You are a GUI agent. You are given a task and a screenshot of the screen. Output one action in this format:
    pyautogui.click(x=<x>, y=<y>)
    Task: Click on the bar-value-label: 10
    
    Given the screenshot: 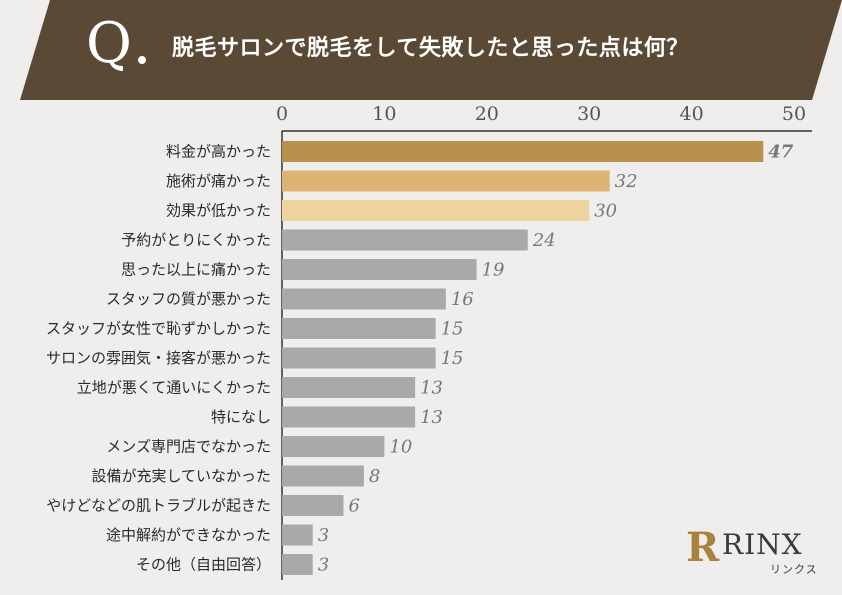 What is the action you would take?
    pyautogui.click(x=400, y=447)
    